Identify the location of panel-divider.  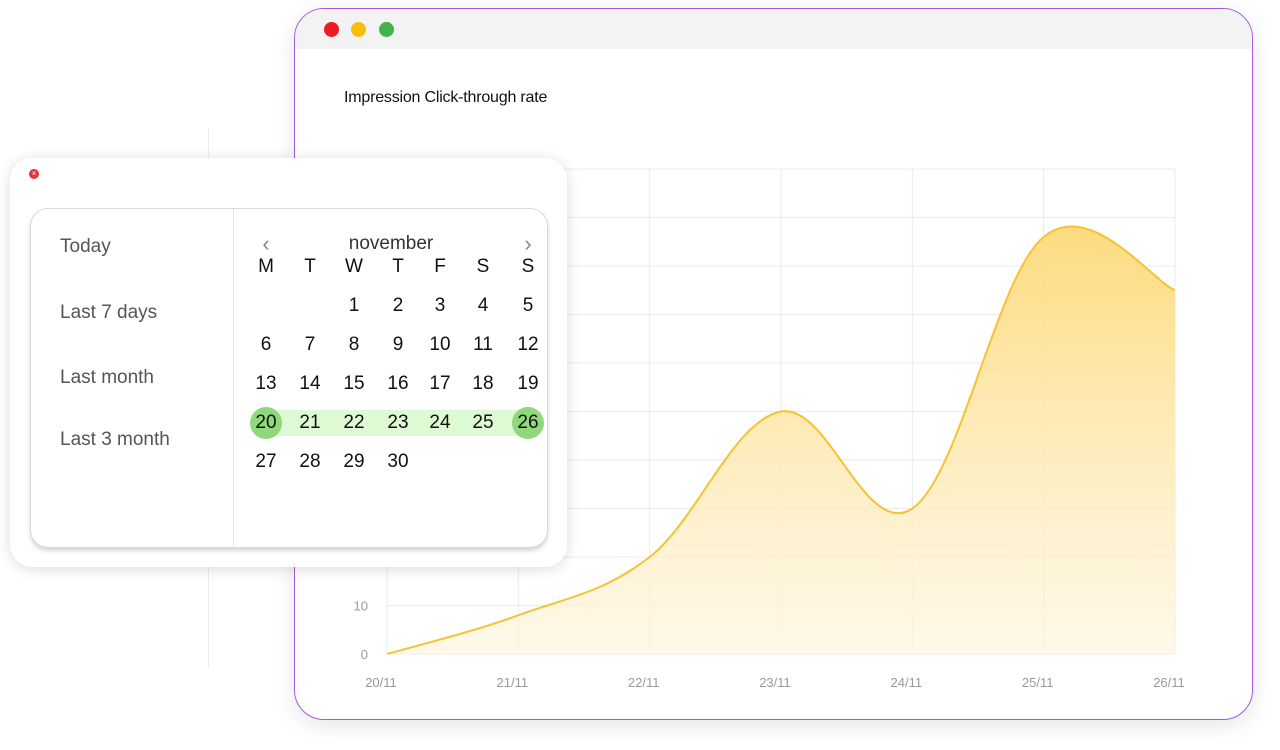
(233, 378).